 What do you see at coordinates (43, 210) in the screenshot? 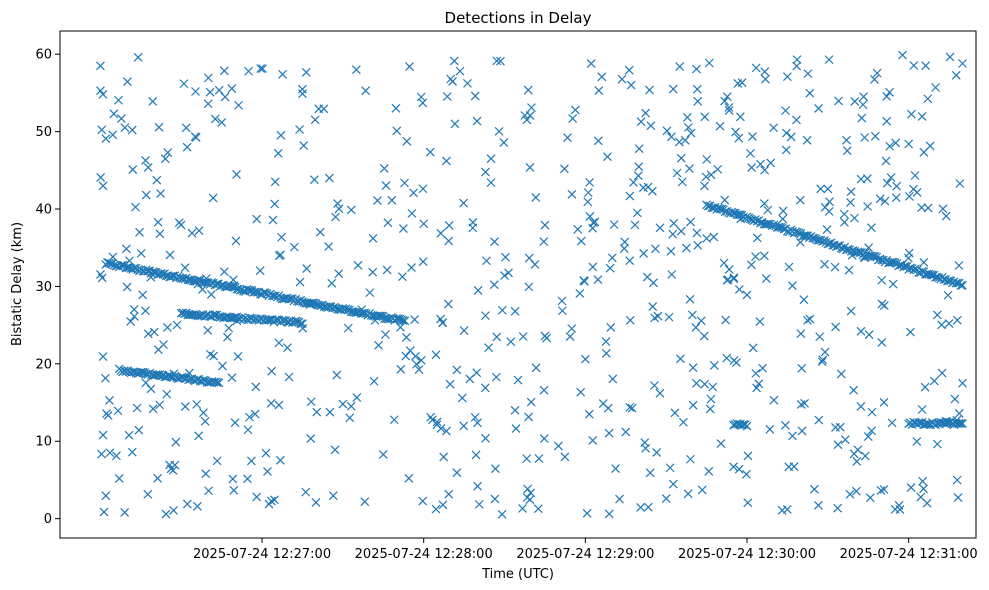
I see `y-tick-label: 40` at bounding box center [43, 210].